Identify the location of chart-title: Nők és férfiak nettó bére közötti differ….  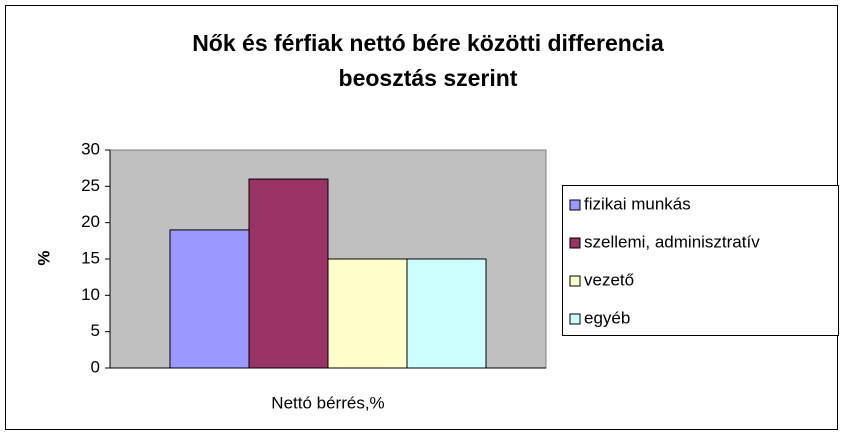
(428, 43).